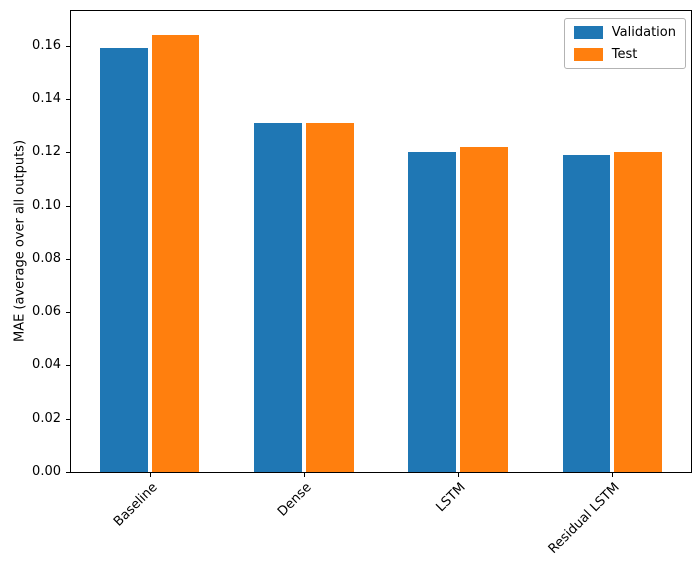 This screenshot has width=700, height=572. What do you see at coordinates (588, 32) in the screenshot?
I see `legend-patch-validation` at bounding box center [588, 32].